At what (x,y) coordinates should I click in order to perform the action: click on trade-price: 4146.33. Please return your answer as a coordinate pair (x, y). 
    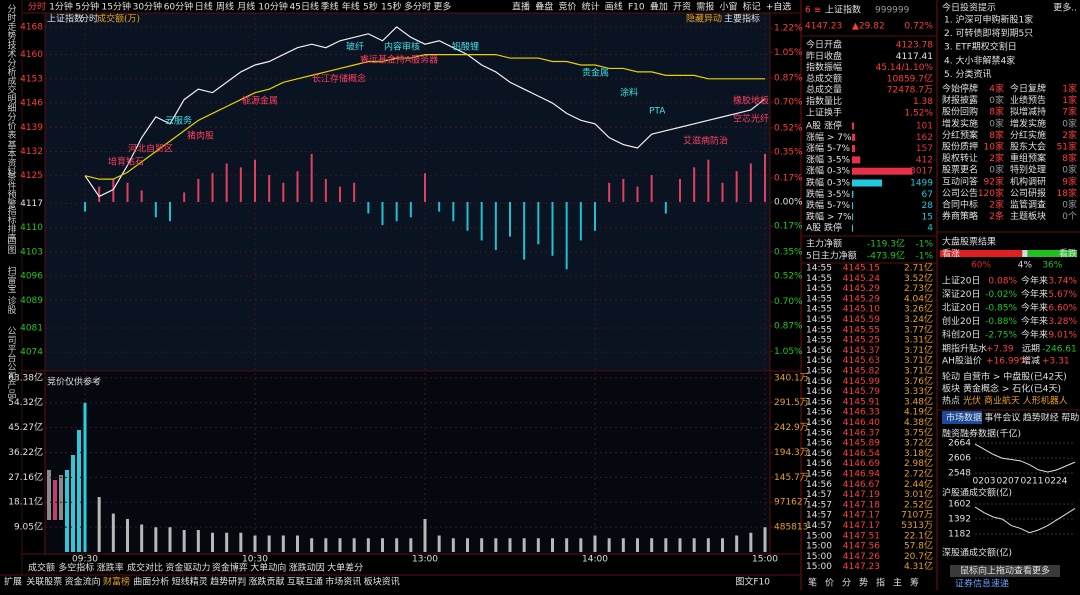
    Looking at the image, I should click on (861, 413).